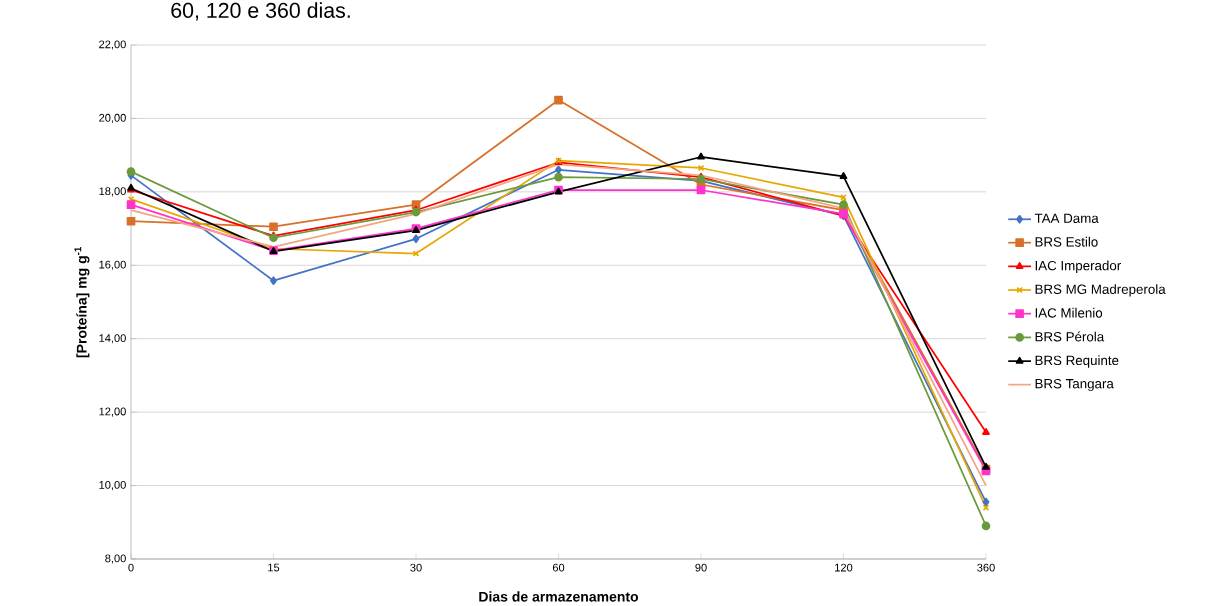 This screenshot has height=606, width=1205. What do you see at coordinates (82, 302) in the screenshot?
I see `y-axis-title: [Proteína] mg g$^{-1}$` at bounding box center [82, 302].